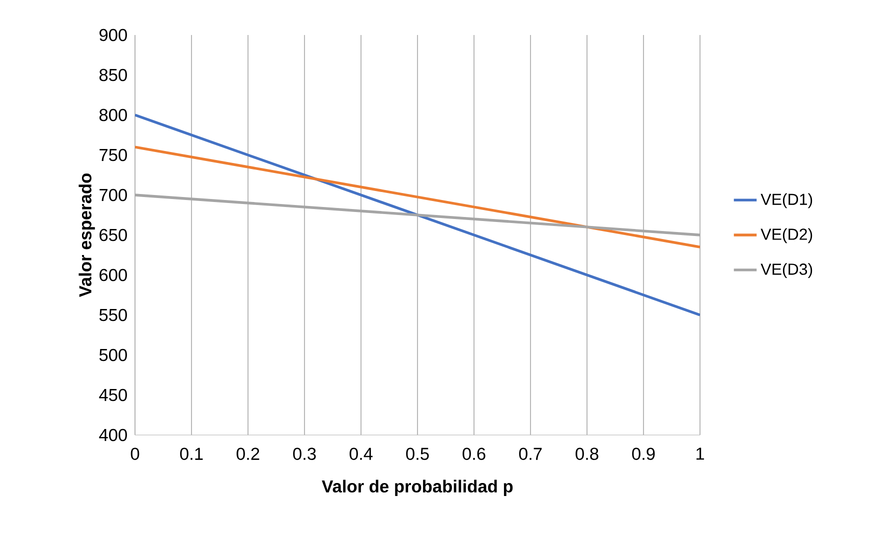 The image size is (874, 547). Describe the element at coordinates (587, 454) in the screenshot. I see `x-tick-label: 0.8` at that location.